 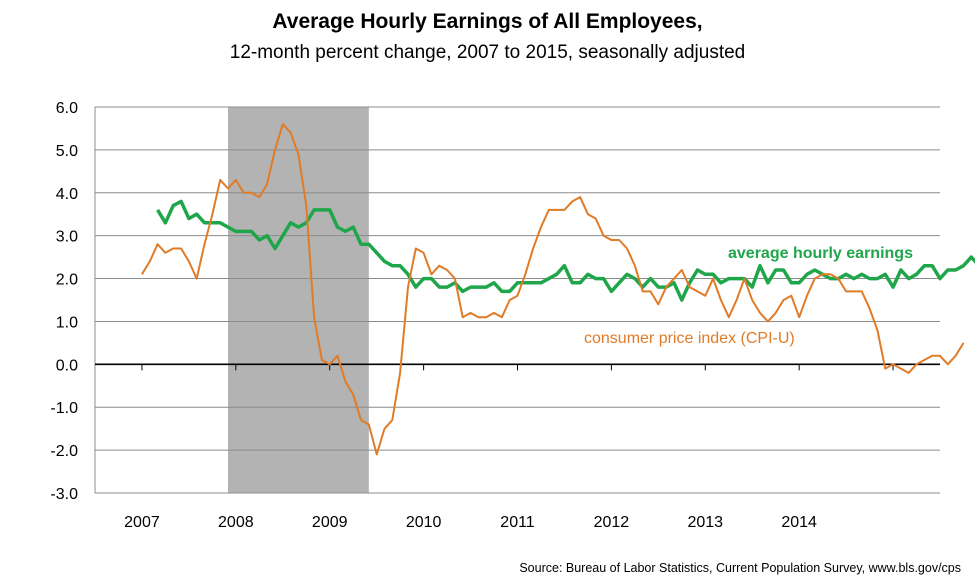 I want to click on x-tick-label: 2007, so click(x=142, y=522).